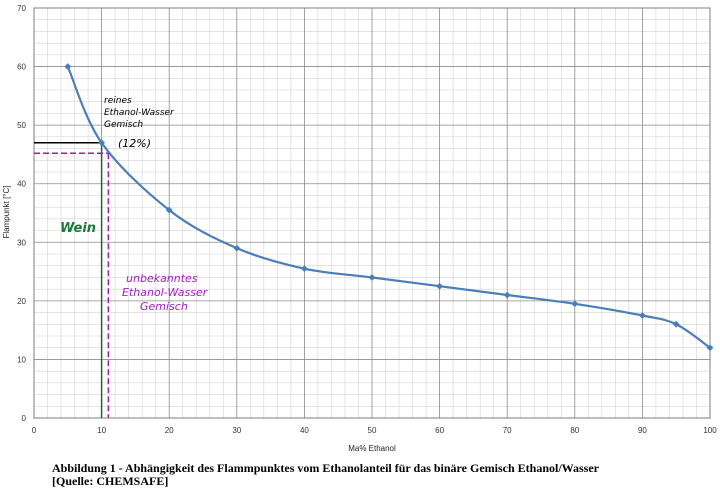 The image size is (720, 498). I want to click on annotation-pure-mixture-line3: Gemisch, so click(123, 125).